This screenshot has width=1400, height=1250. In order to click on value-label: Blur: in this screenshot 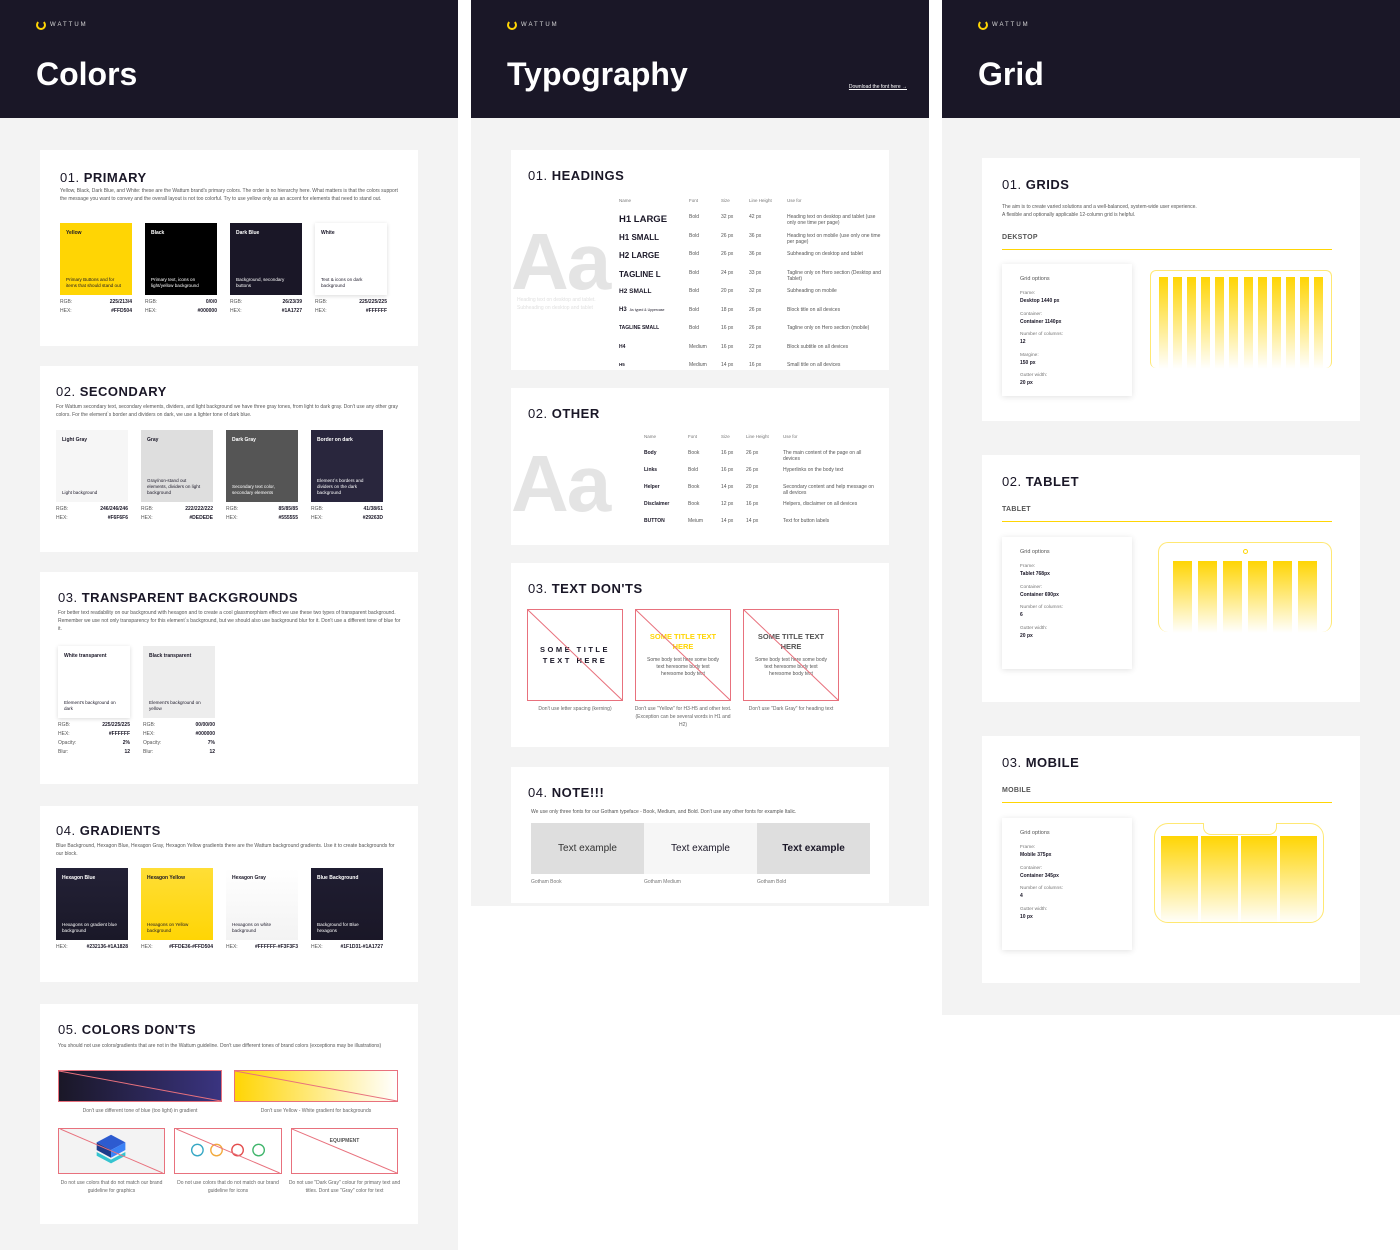, I will do `click(63, 752)`.